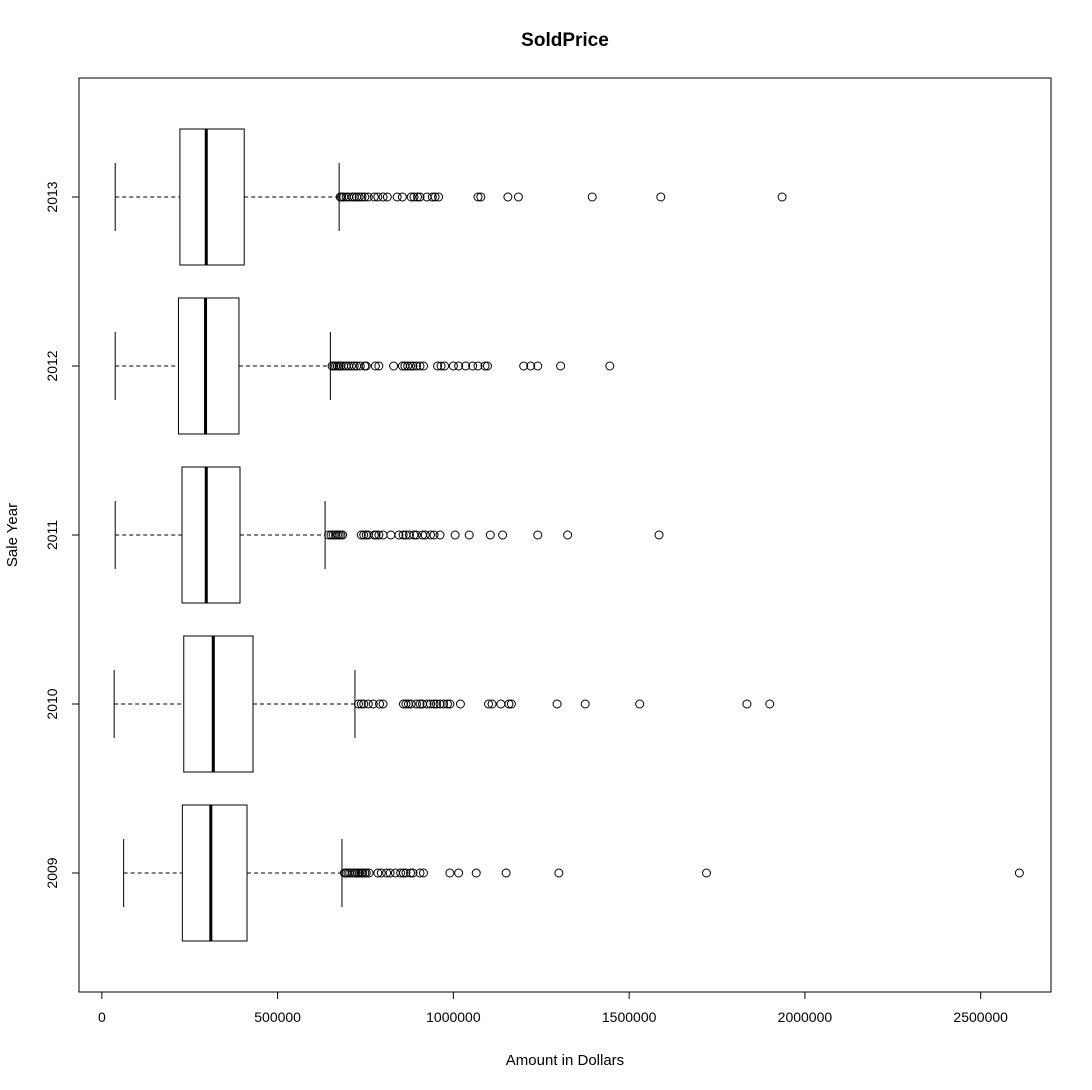 The width and height of the screenshot is (1092, 1090). I want to click on y-axis: 2009 2010 2011 2012 2013, so click(62, 535).